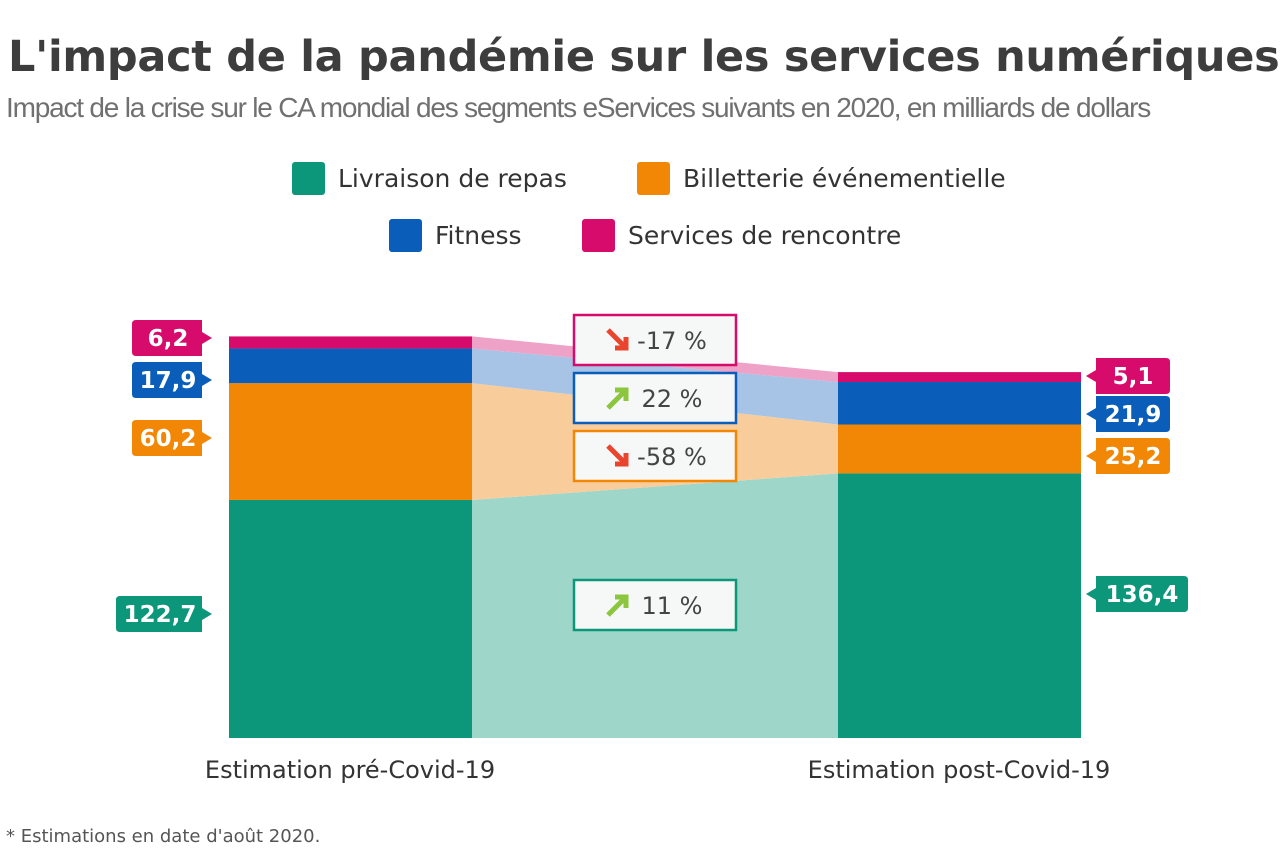 Image resolution: width=1280 pixels, height=853 pixels. I want to click on change-box-livraison-de-repas: 11 %, so click(655, 605).